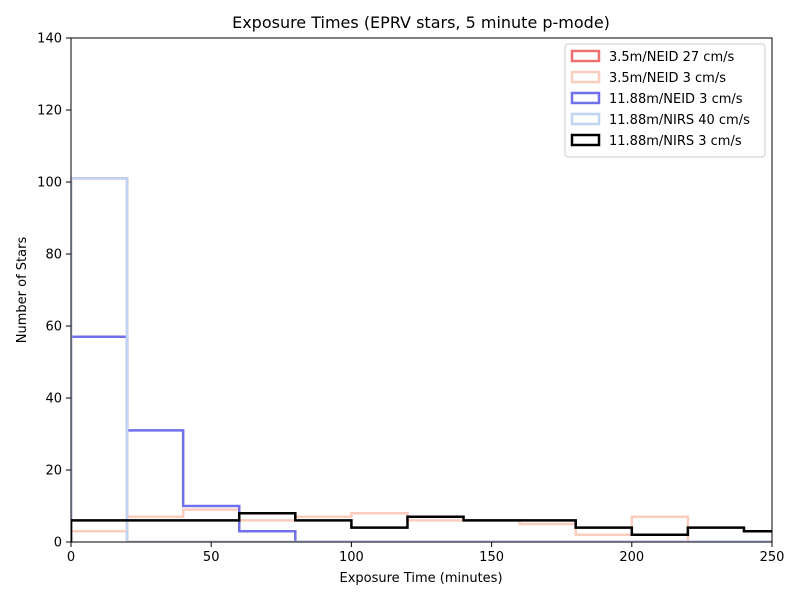  What do you see at coordinates (53, 255) in the screenshot?
I see `y-tick-label: 80` at bounding box center [53, 255].